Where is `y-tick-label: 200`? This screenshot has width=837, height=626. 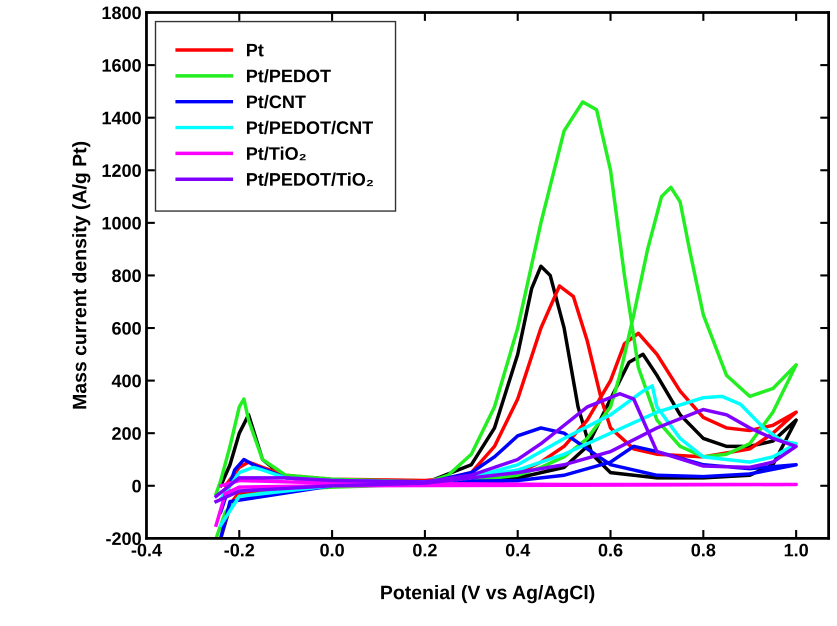
y-tick-label: 200 is located at coordinates (126, 433).